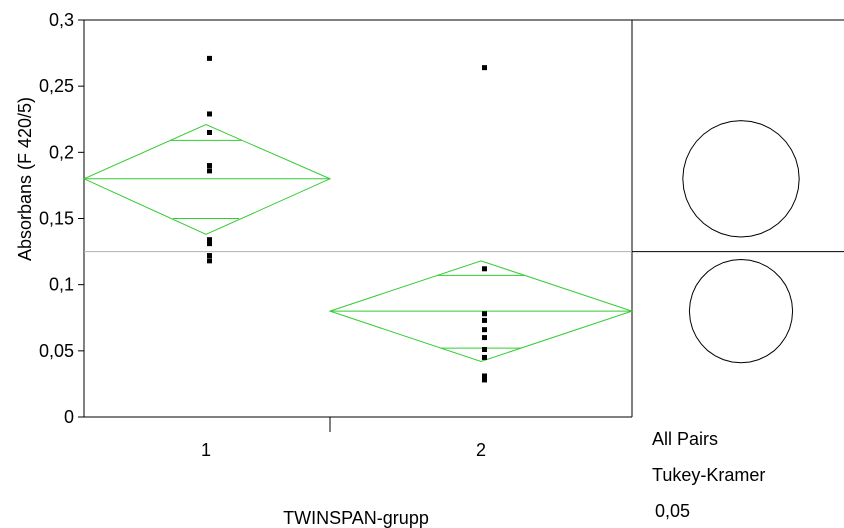  I want to click on means-diamond, so click(207, 179).